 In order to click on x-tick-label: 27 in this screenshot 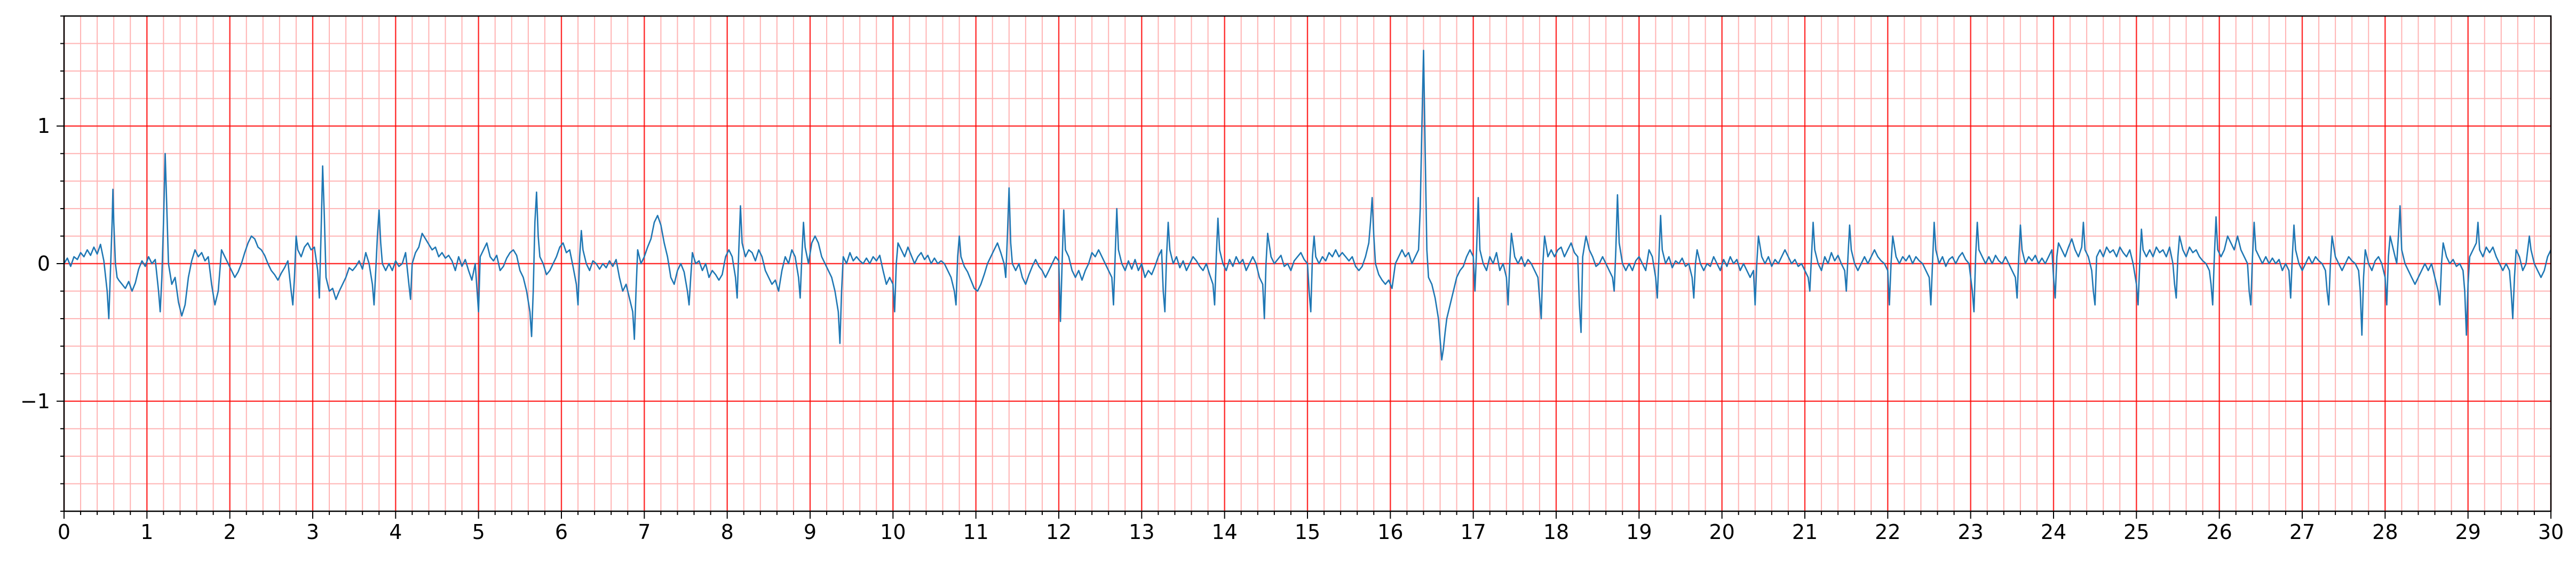, I will do `click(2302, 532)`.